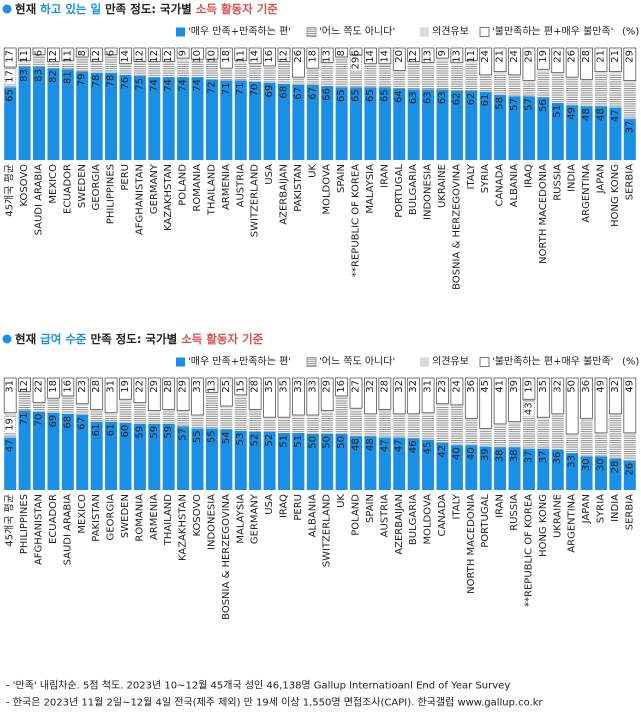 The image size is (641, 713). Describe the element at coordinates (255, 56) in the screenshot. I see `value-label: 14` at that location.